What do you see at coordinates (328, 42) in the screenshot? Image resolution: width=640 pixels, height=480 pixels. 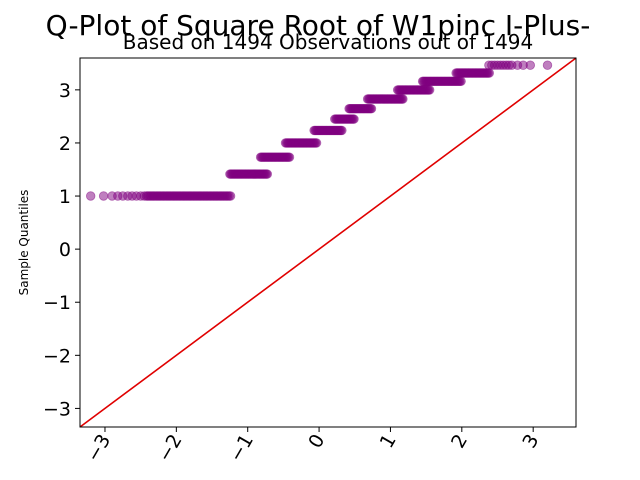 I see `chart-subtitle: Based on 1494 Observations out of 1494` at bounding box center [328, 42].